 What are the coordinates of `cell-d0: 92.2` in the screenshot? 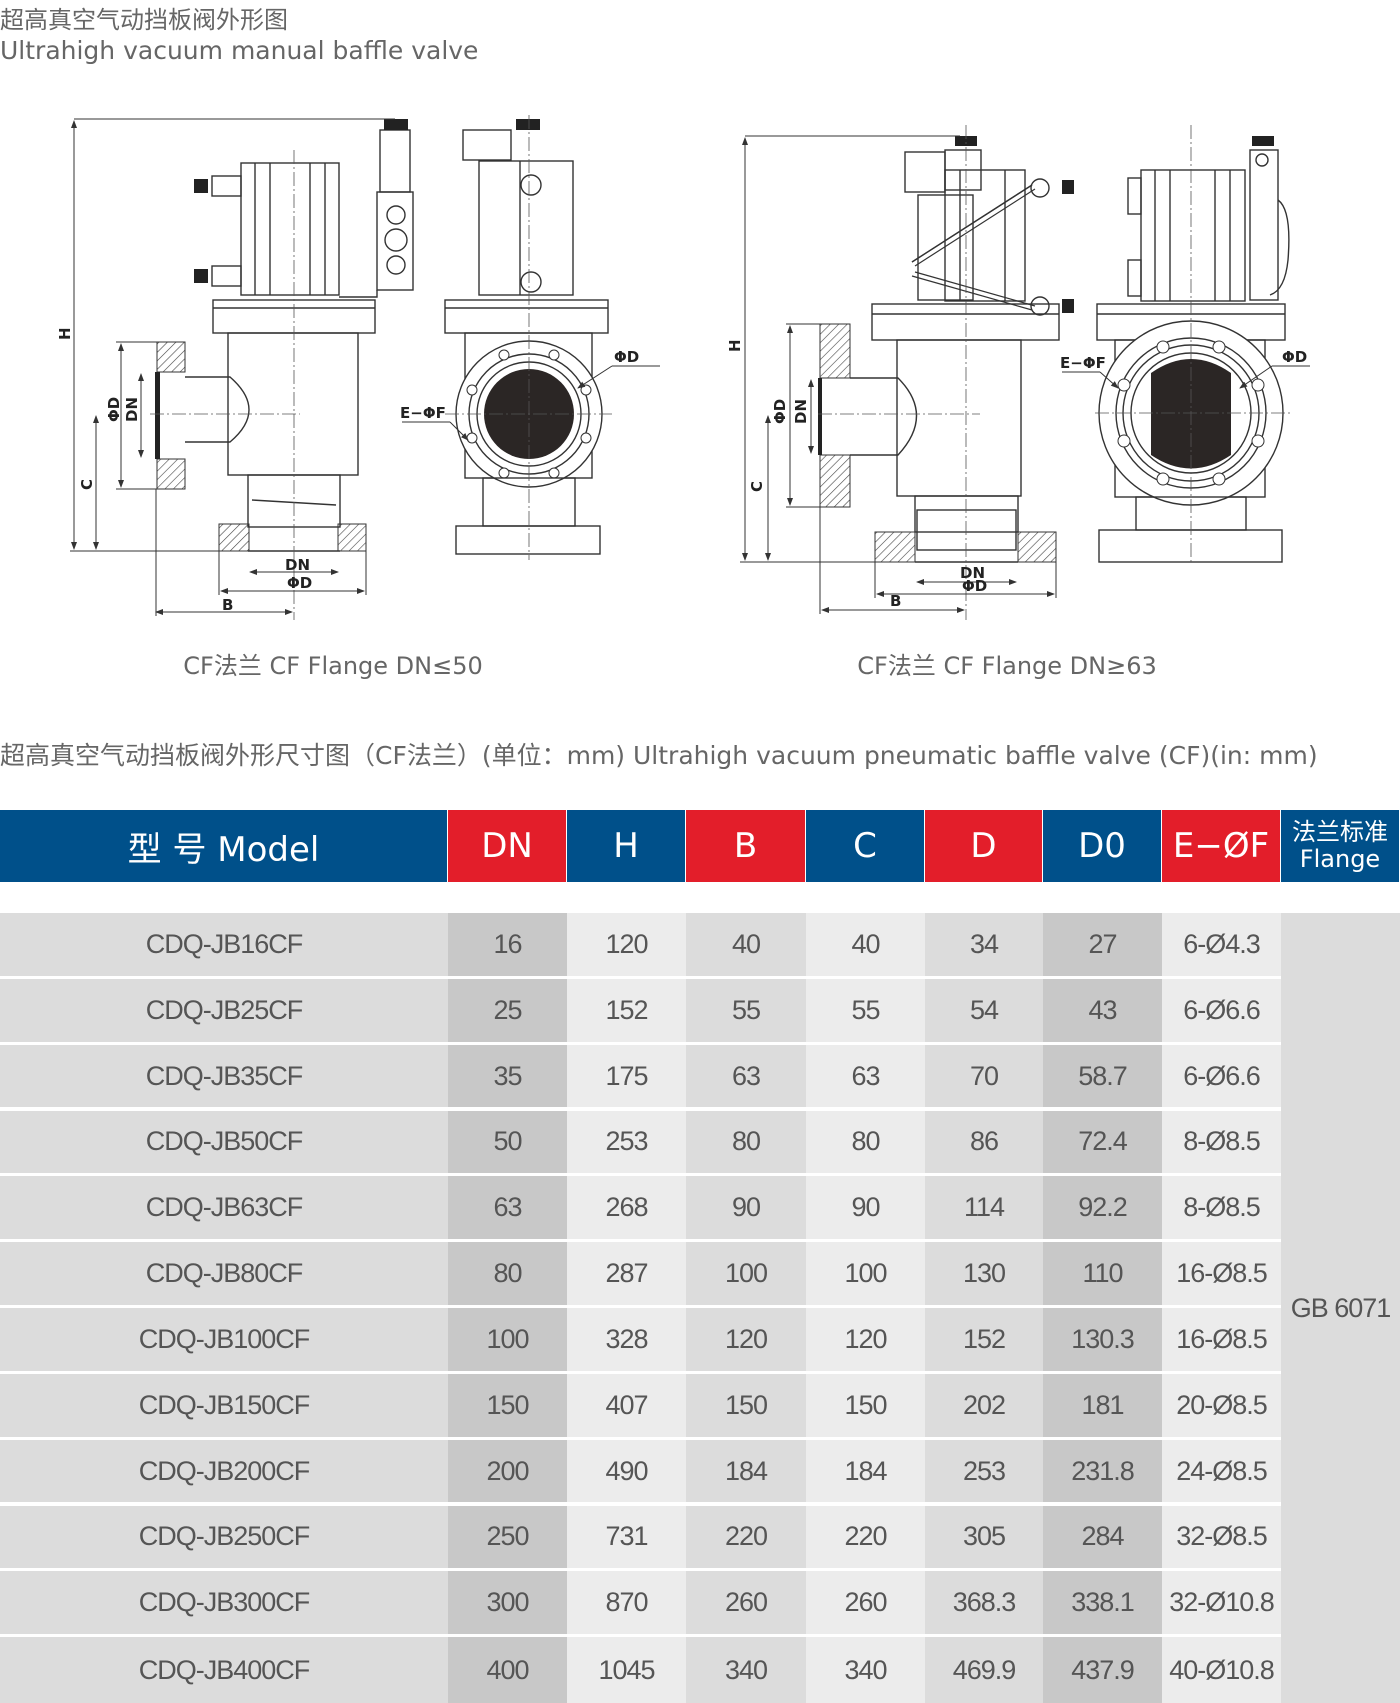 It's located at (1102, 1208).